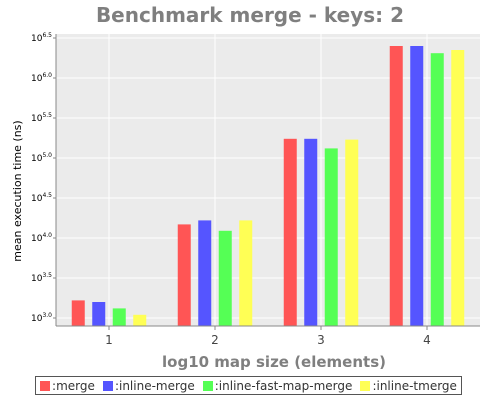 The height and width of the screenshot is (400, 500). I want to click on y-tick-label: 106.5, so click(41, 38).